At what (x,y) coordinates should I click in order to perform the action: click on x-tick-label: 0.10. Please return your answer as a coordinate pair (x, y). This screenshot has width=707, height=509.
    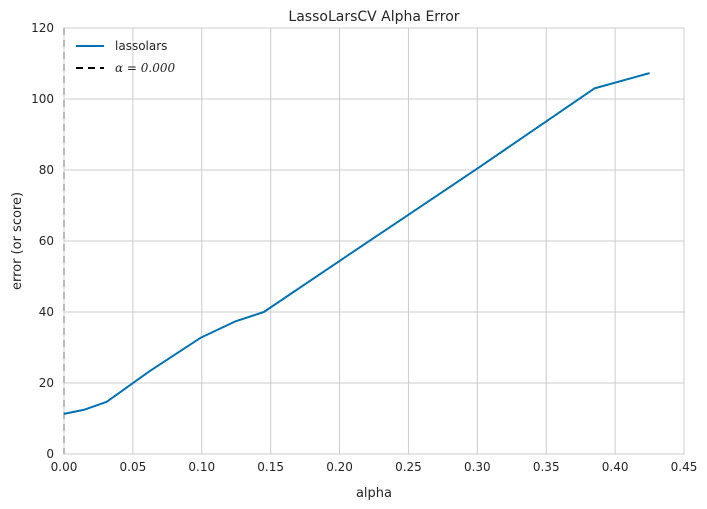
    Looking at the image, I should click on (201, 467).